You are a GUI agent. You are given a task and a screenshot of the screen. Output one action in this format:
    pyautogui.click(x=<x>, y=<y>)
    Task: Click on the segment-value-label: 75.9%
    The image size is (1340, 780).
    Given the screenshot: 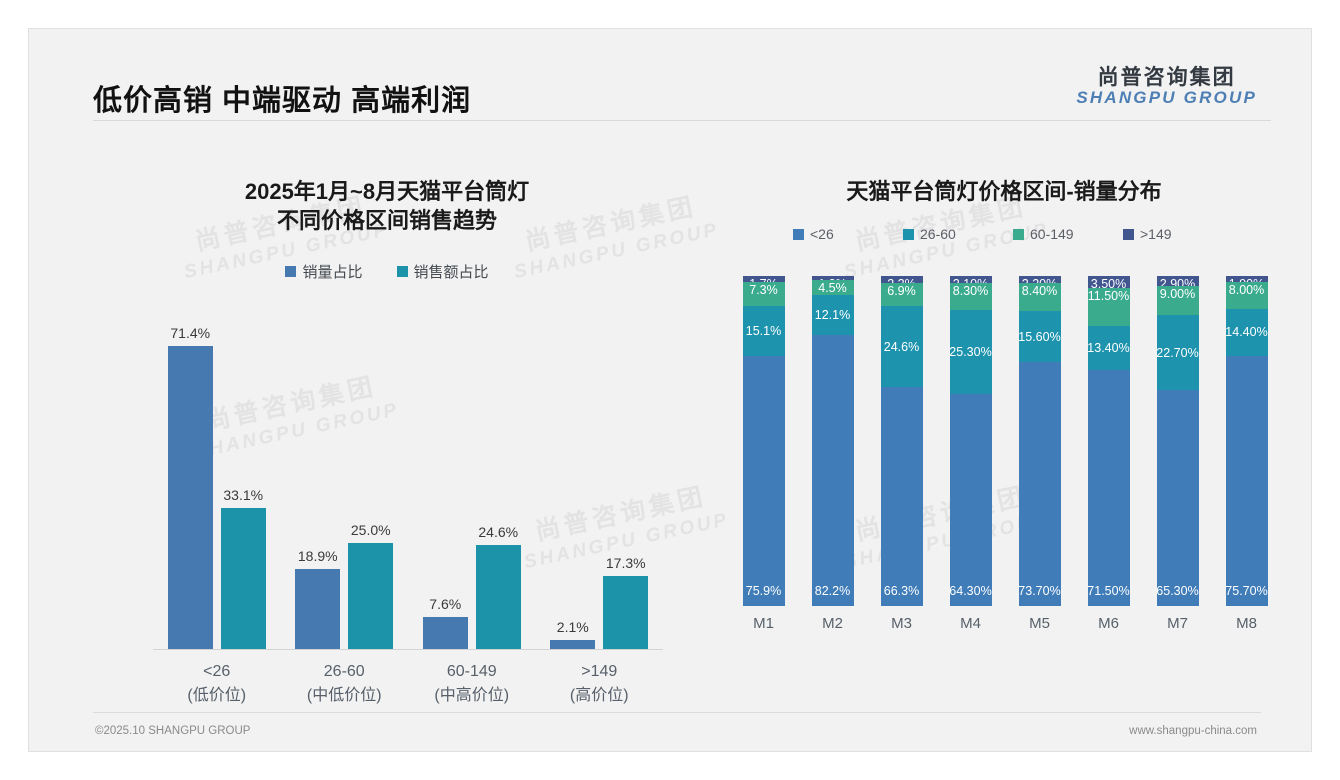 What is the action you would take?
    pyautogui.click(x=763, y=591)
    